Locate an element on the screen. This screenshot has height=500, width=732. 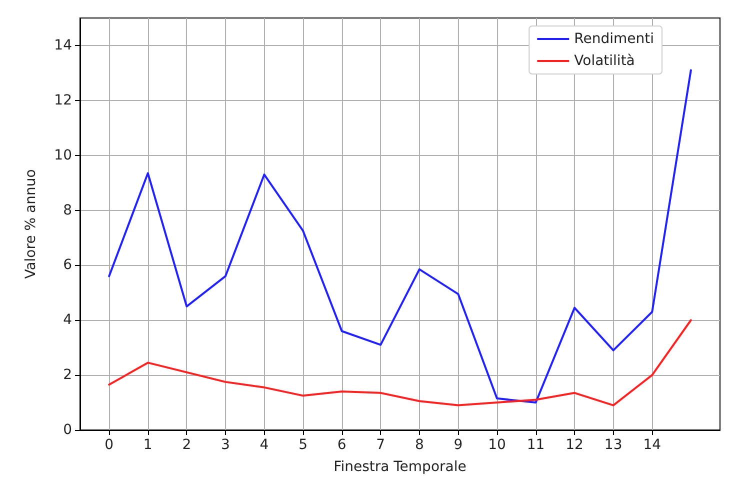
y-tick-label: 6 is located at coordinates (67, 265).